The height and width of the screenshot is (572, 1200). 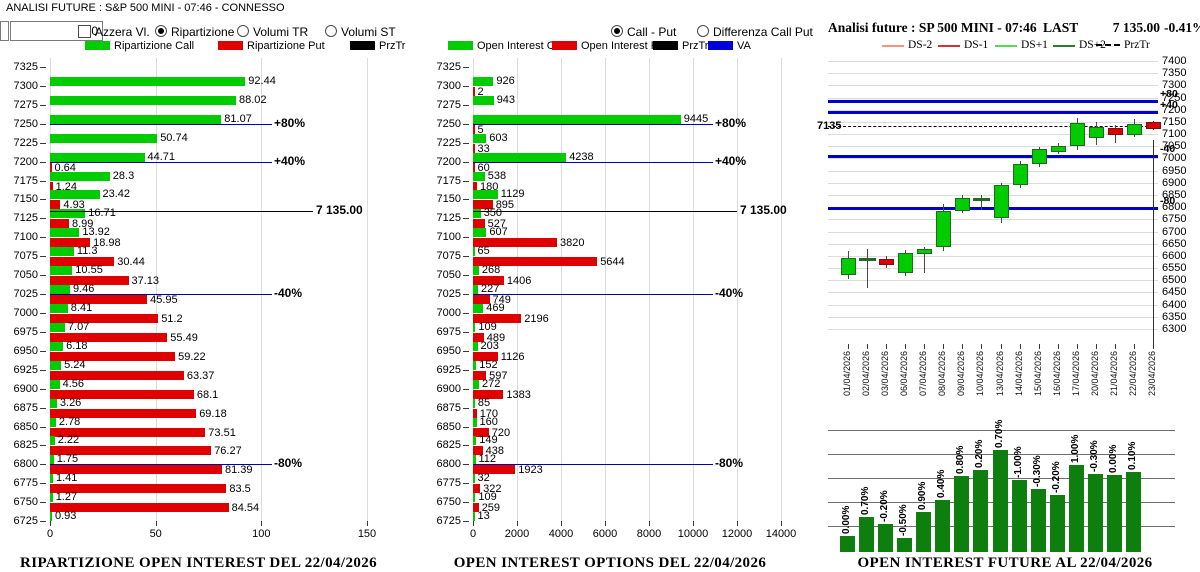 What do you see at coordinates (448, 67) in the screenshot?
I see `strike-label: 7325` at bounding box center [448, 67].